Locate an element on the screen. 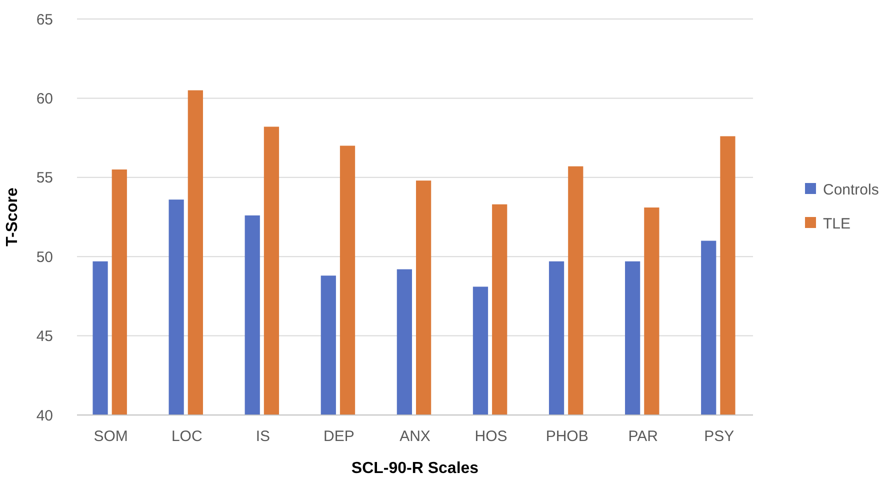  legend-label: TLE is located at coordinates (837, 223).